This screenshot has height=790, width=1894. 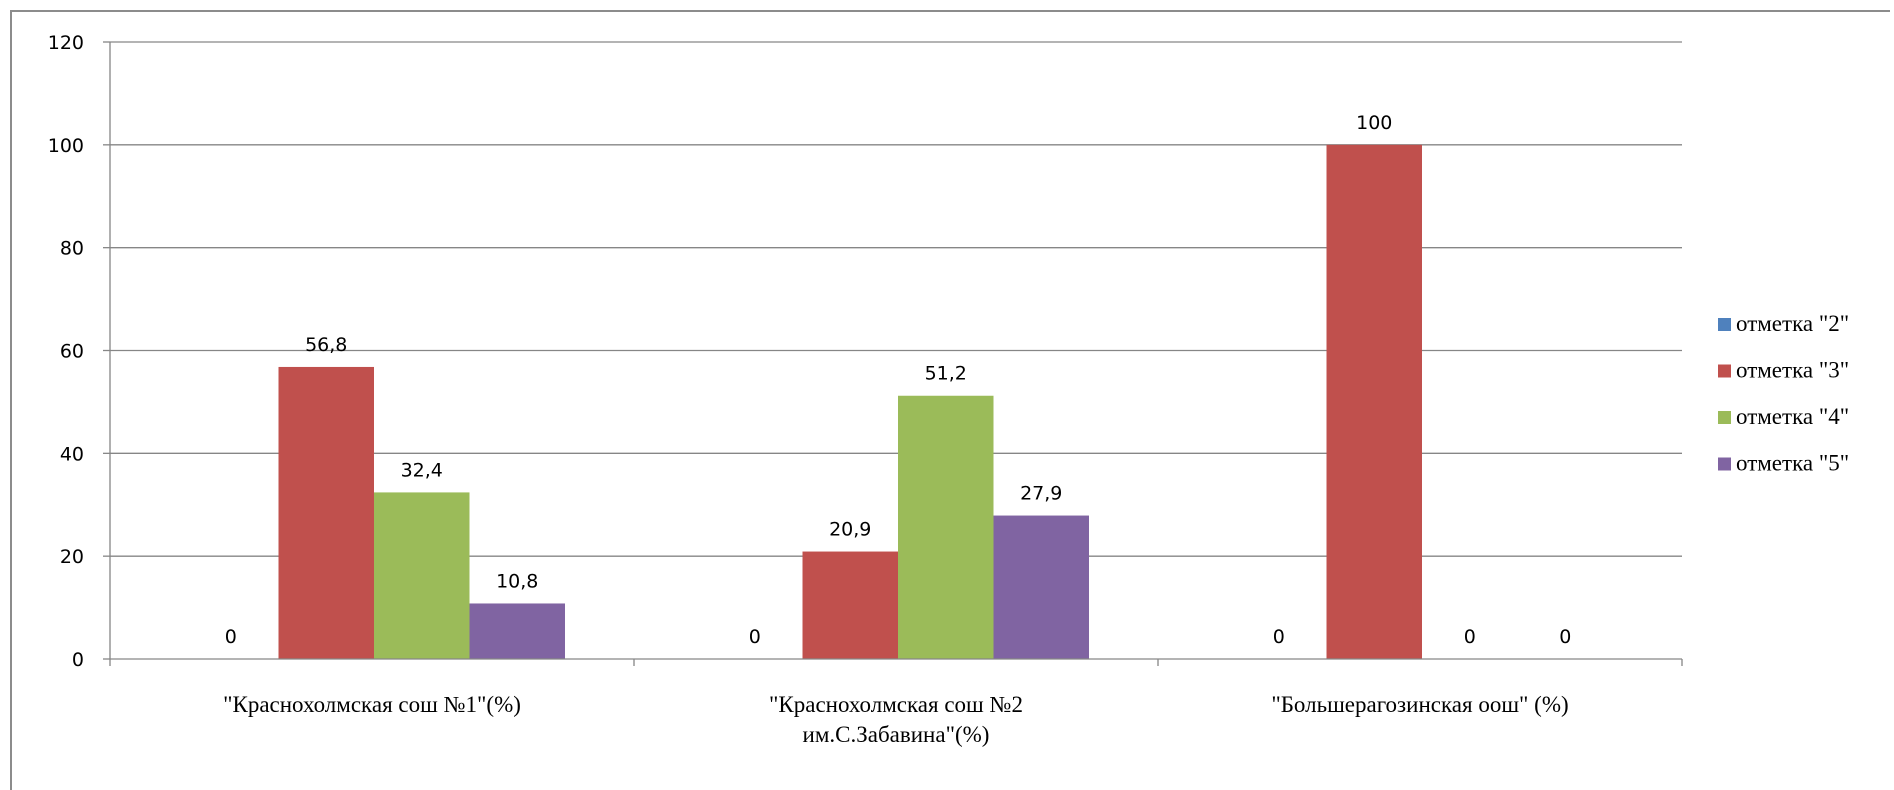 What do you see at coordinates (78, 660) in the screenshot?
I see `y-tick-label: 0` at bounding box center [78, 660].